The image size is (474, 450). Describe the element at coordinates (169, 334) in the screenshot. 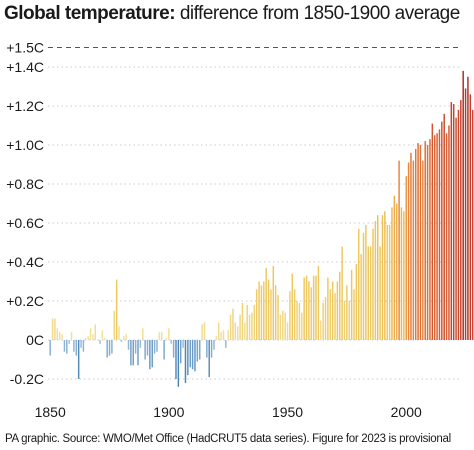

I see `bar-1900` at that location.